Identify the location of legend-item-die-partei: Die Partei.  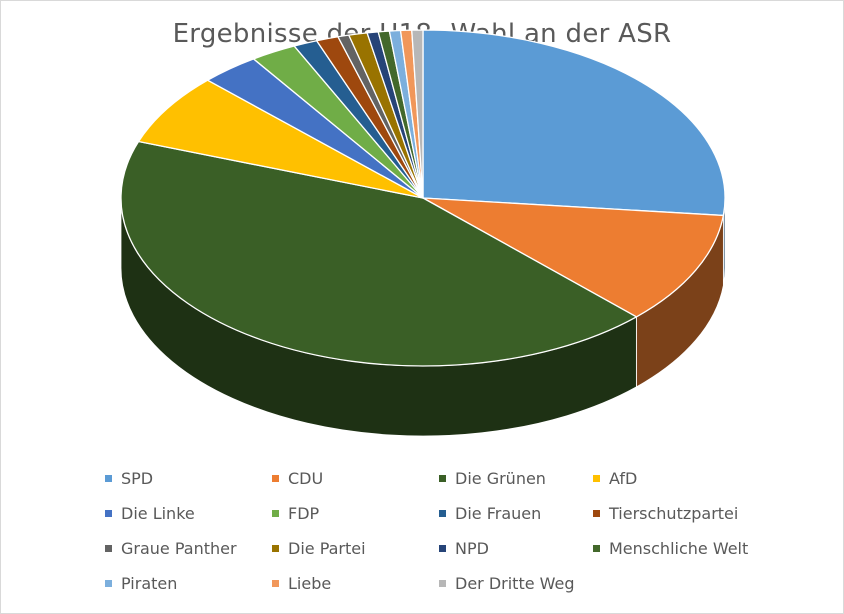
(319, 548).